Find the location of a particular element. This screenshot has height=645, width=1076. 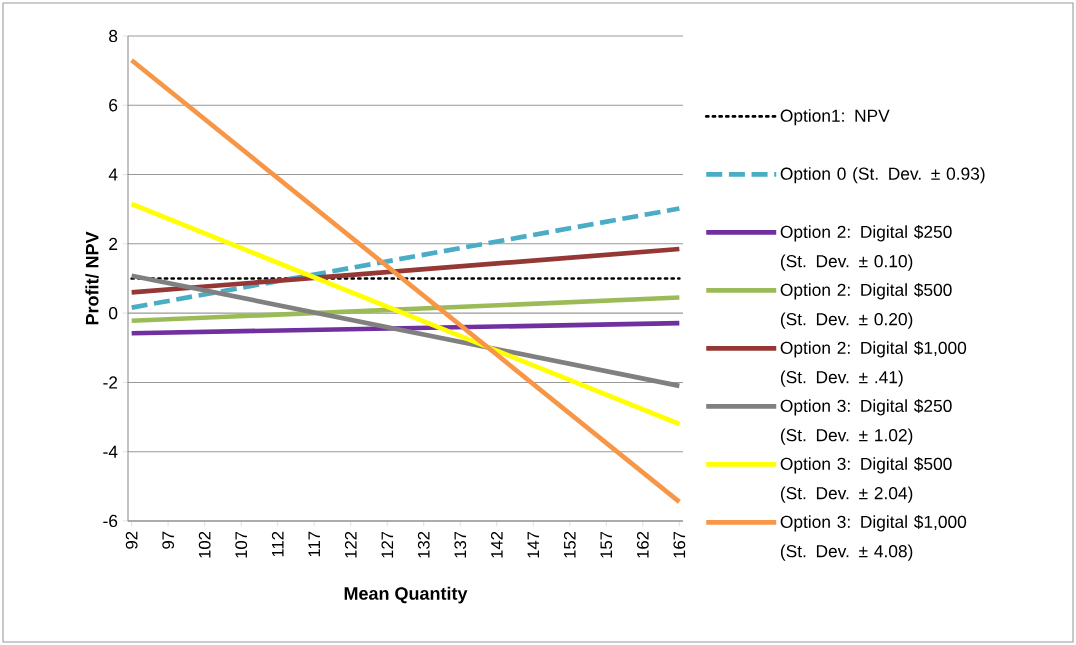

legend-label: Option 2: Digital $1,000 (St. Dev. ± .41) is located at coordinates (873, 363).